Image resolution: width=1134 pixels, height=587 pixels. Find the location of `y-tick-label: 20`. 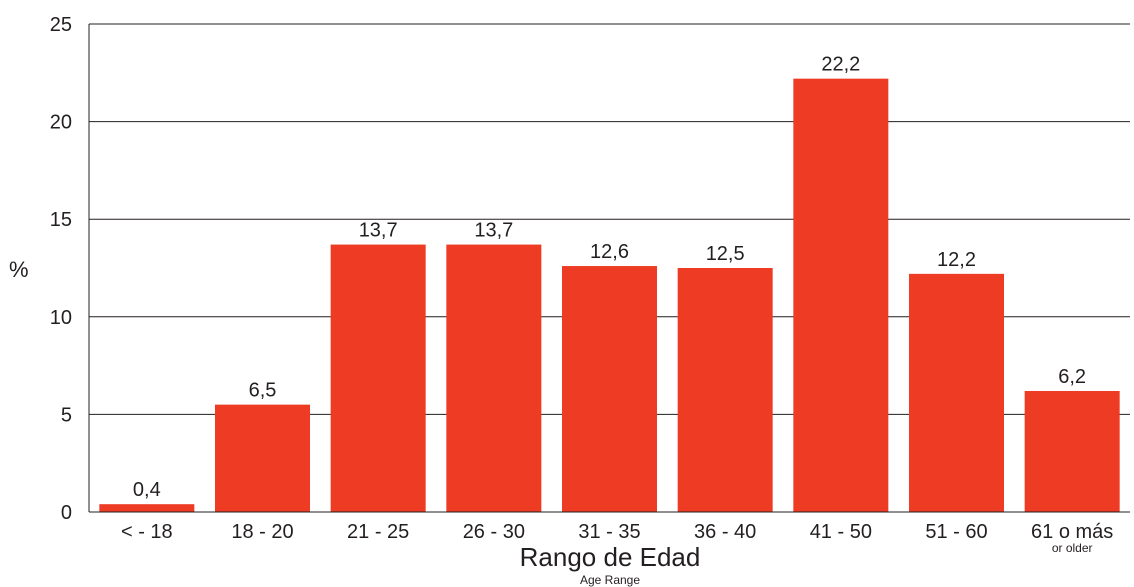

y-tick-label: 20 is located at coordinates (61, 123).